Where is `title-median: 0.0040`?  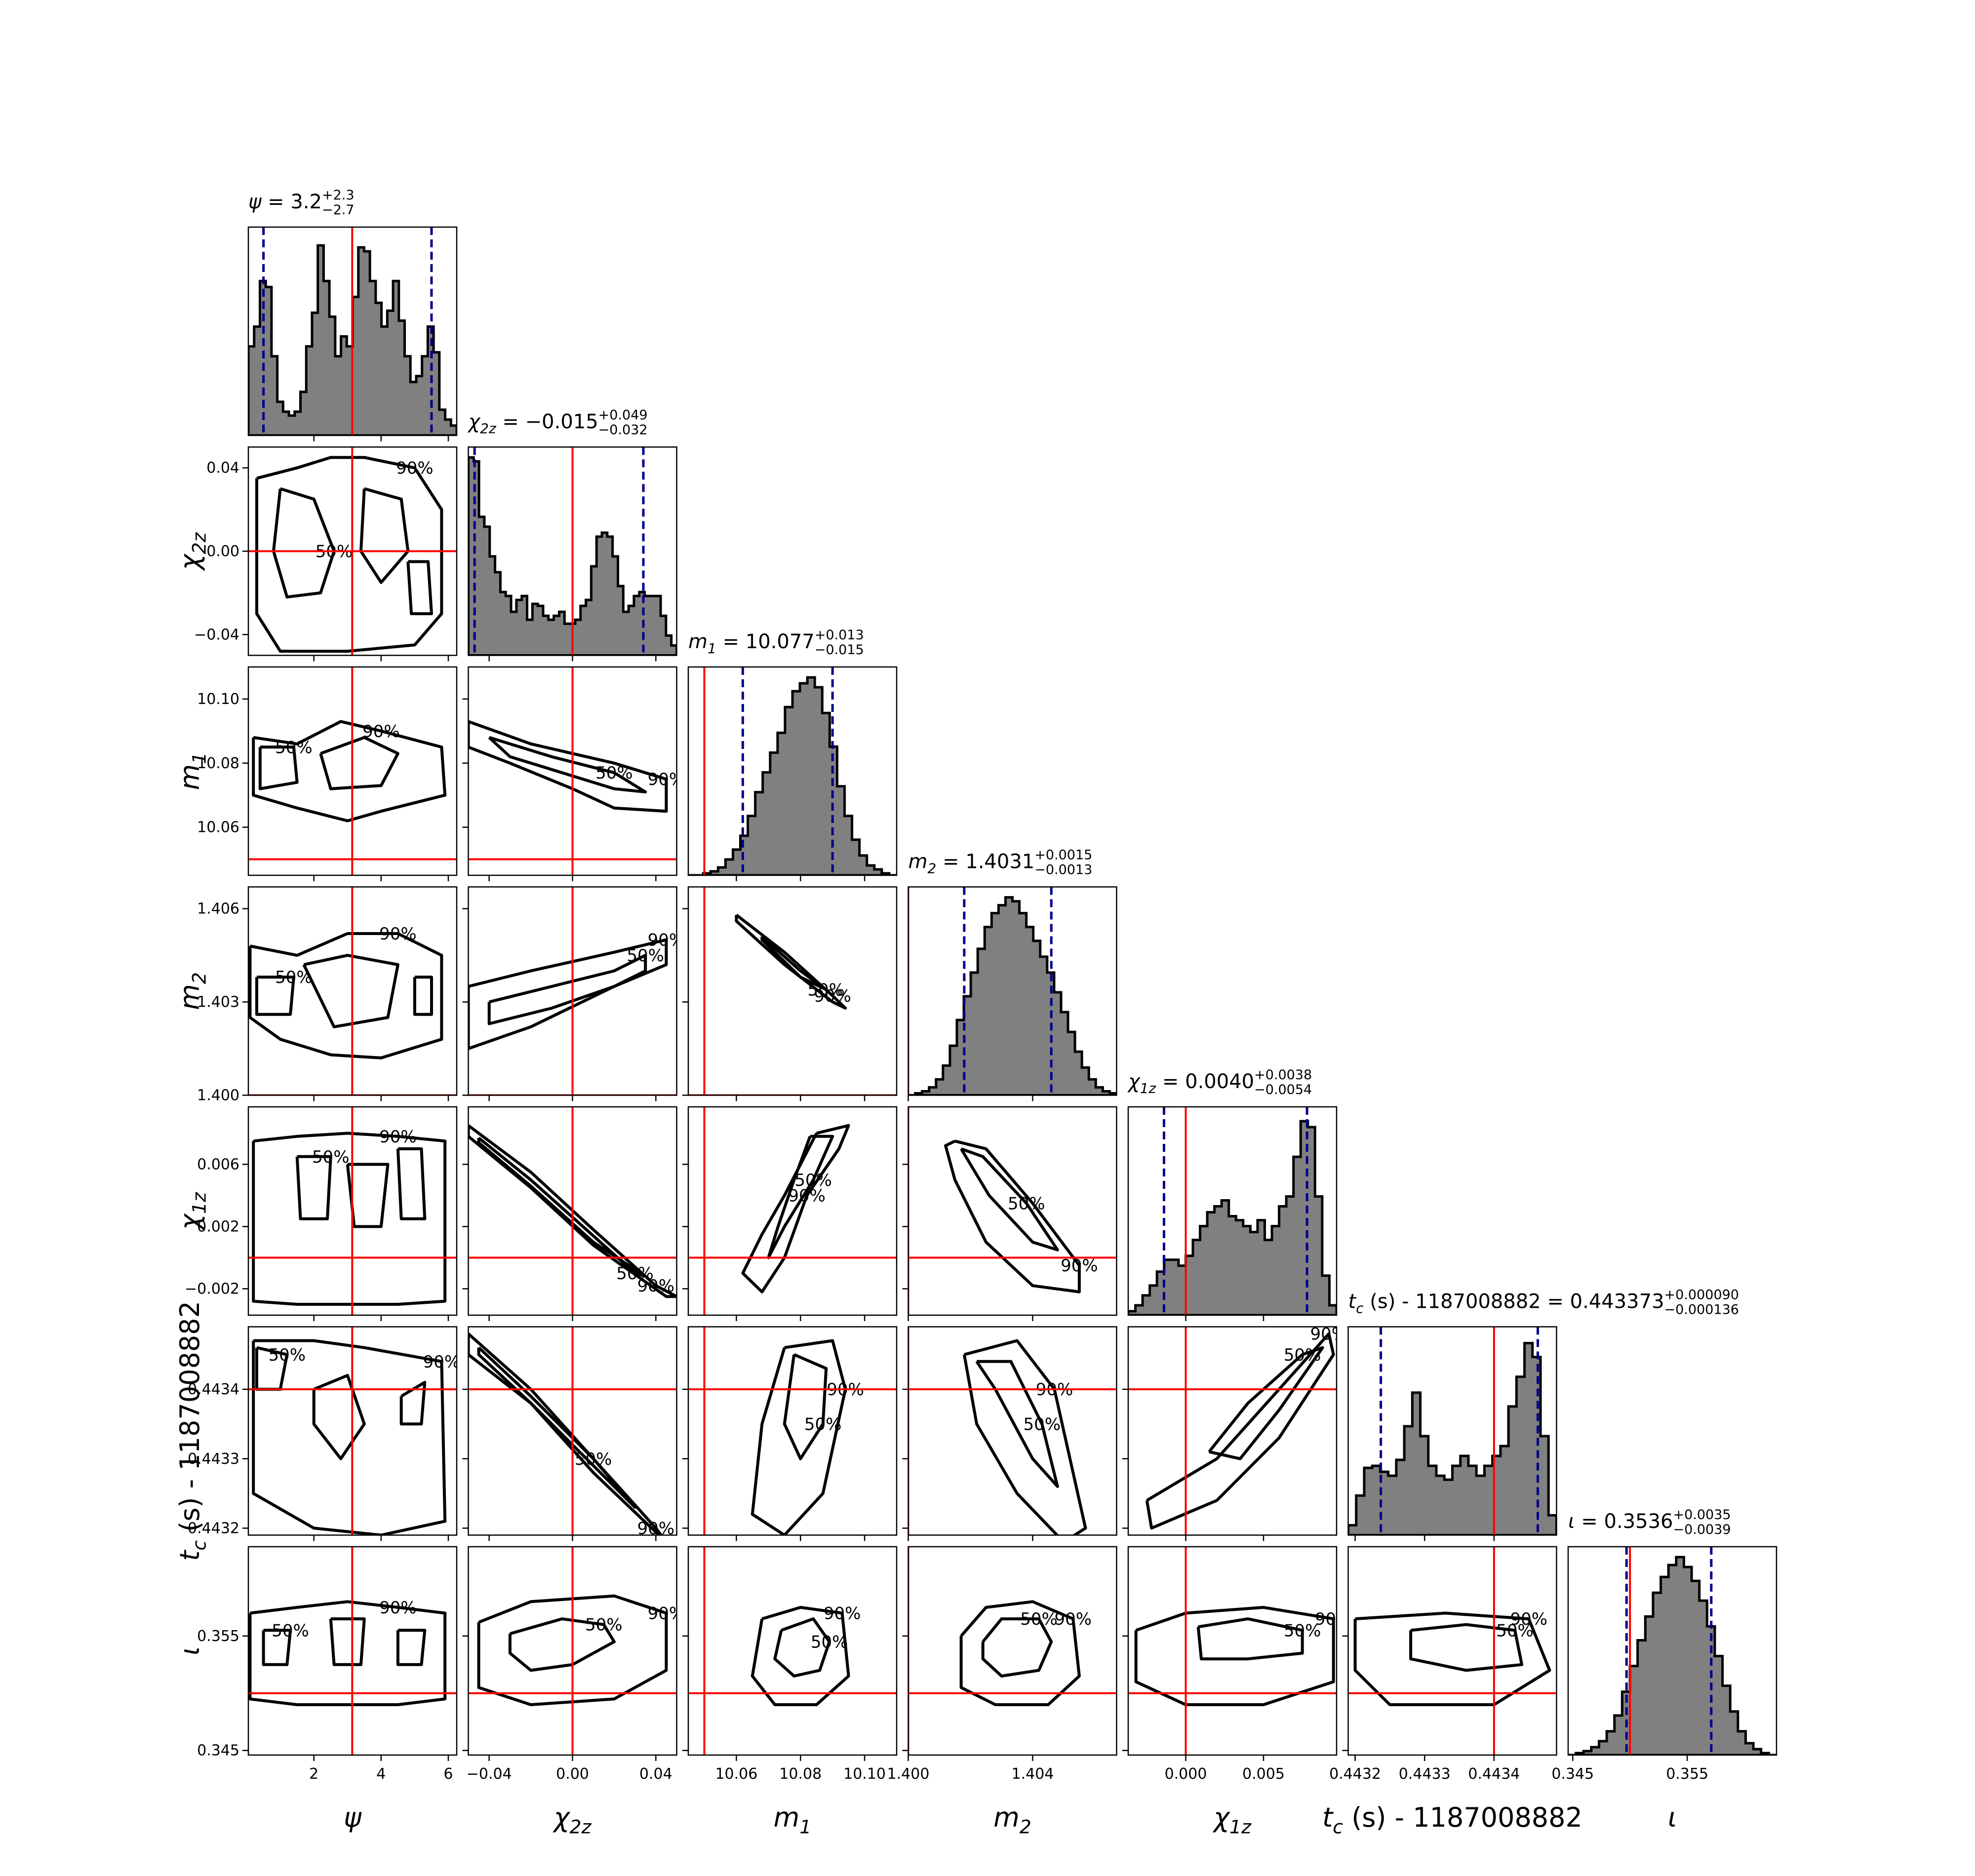
title-median: 0.0040 is located at coordinates (1220, 1082).